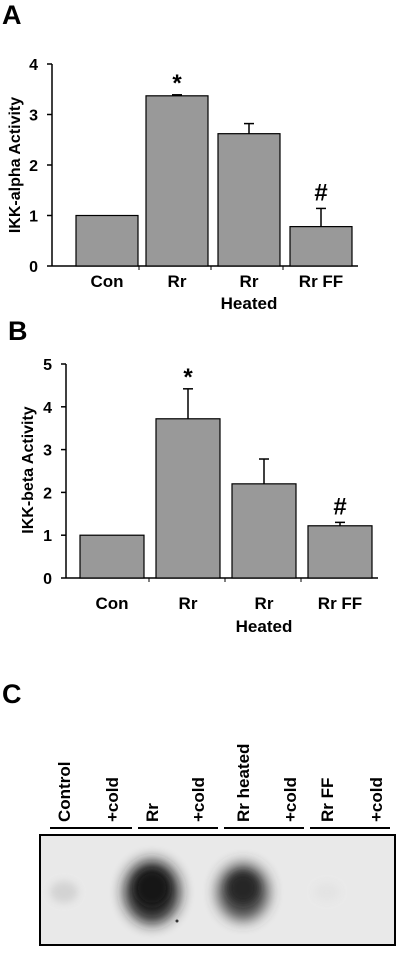  Describe the element at coordinates (18, 331) in the screenshot. I see `panel-label-b: B` at that location.